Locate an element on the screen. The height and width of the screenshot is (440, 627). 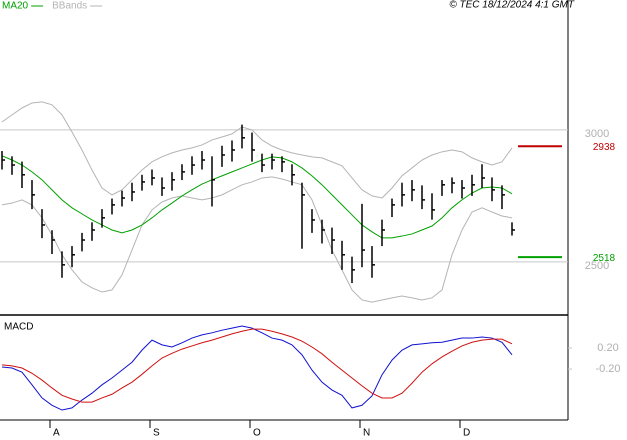
y-tick-label: 3000 is located at coordinates (597, 134).